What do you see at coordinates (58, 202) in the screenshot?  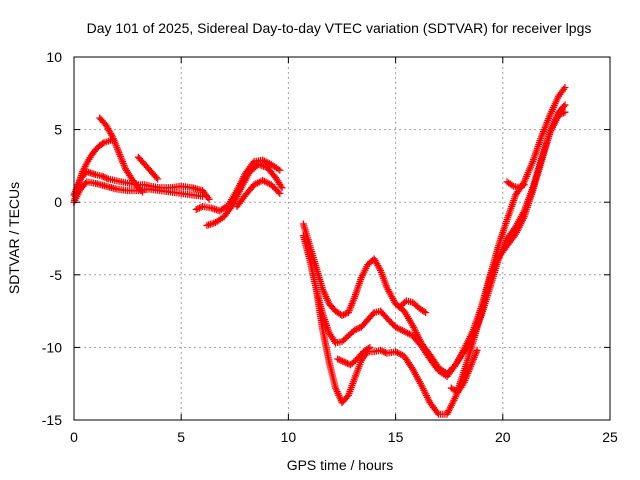 I see `y-tick-label: 0` at bounding box center [58, 202].